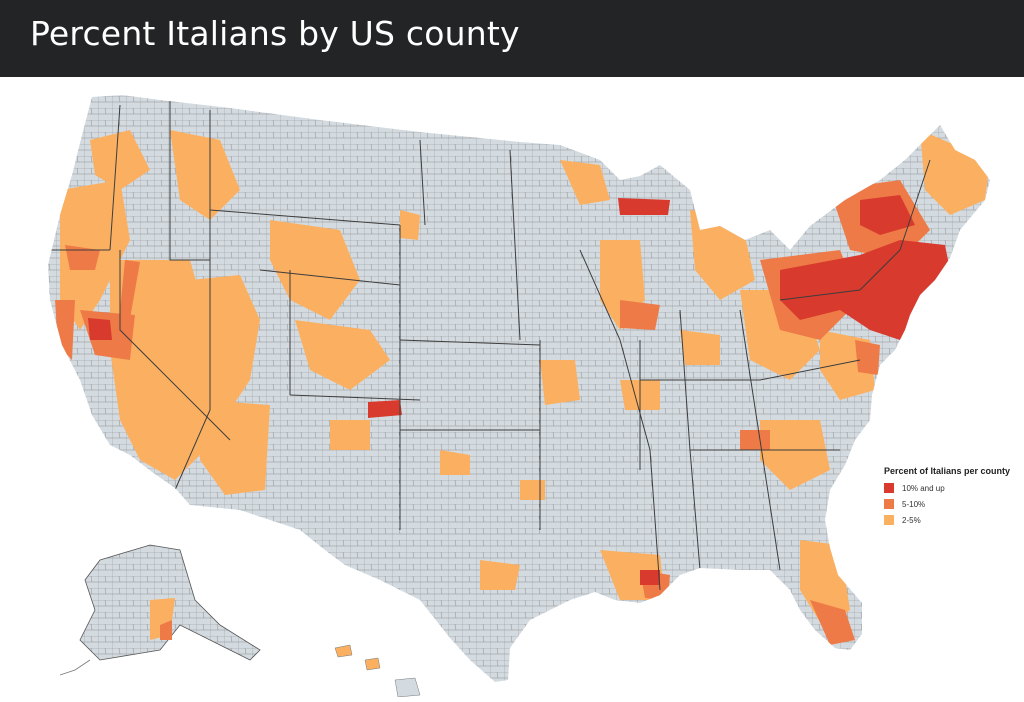 The width and height of the screenshot is (1024, 702). I want to click on title-bar: Percent Italians by US county, so click(512, 38).